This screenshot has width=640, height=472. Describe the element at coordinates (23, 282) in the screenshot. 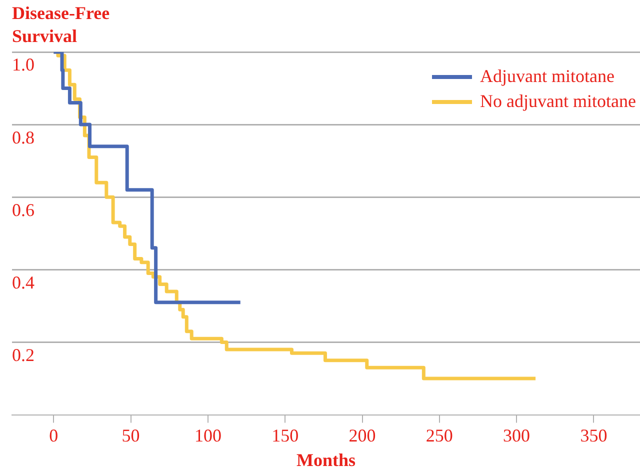

I see `y-tick-label: 0.4` at that location.